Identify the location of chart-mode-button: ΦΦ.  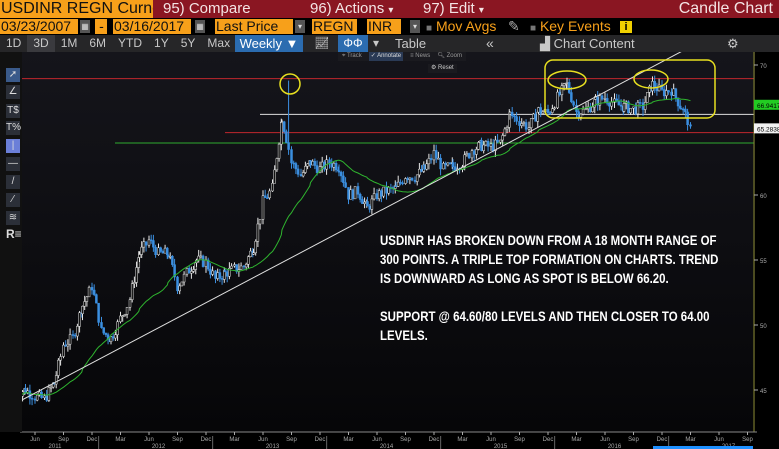
(353, 43).